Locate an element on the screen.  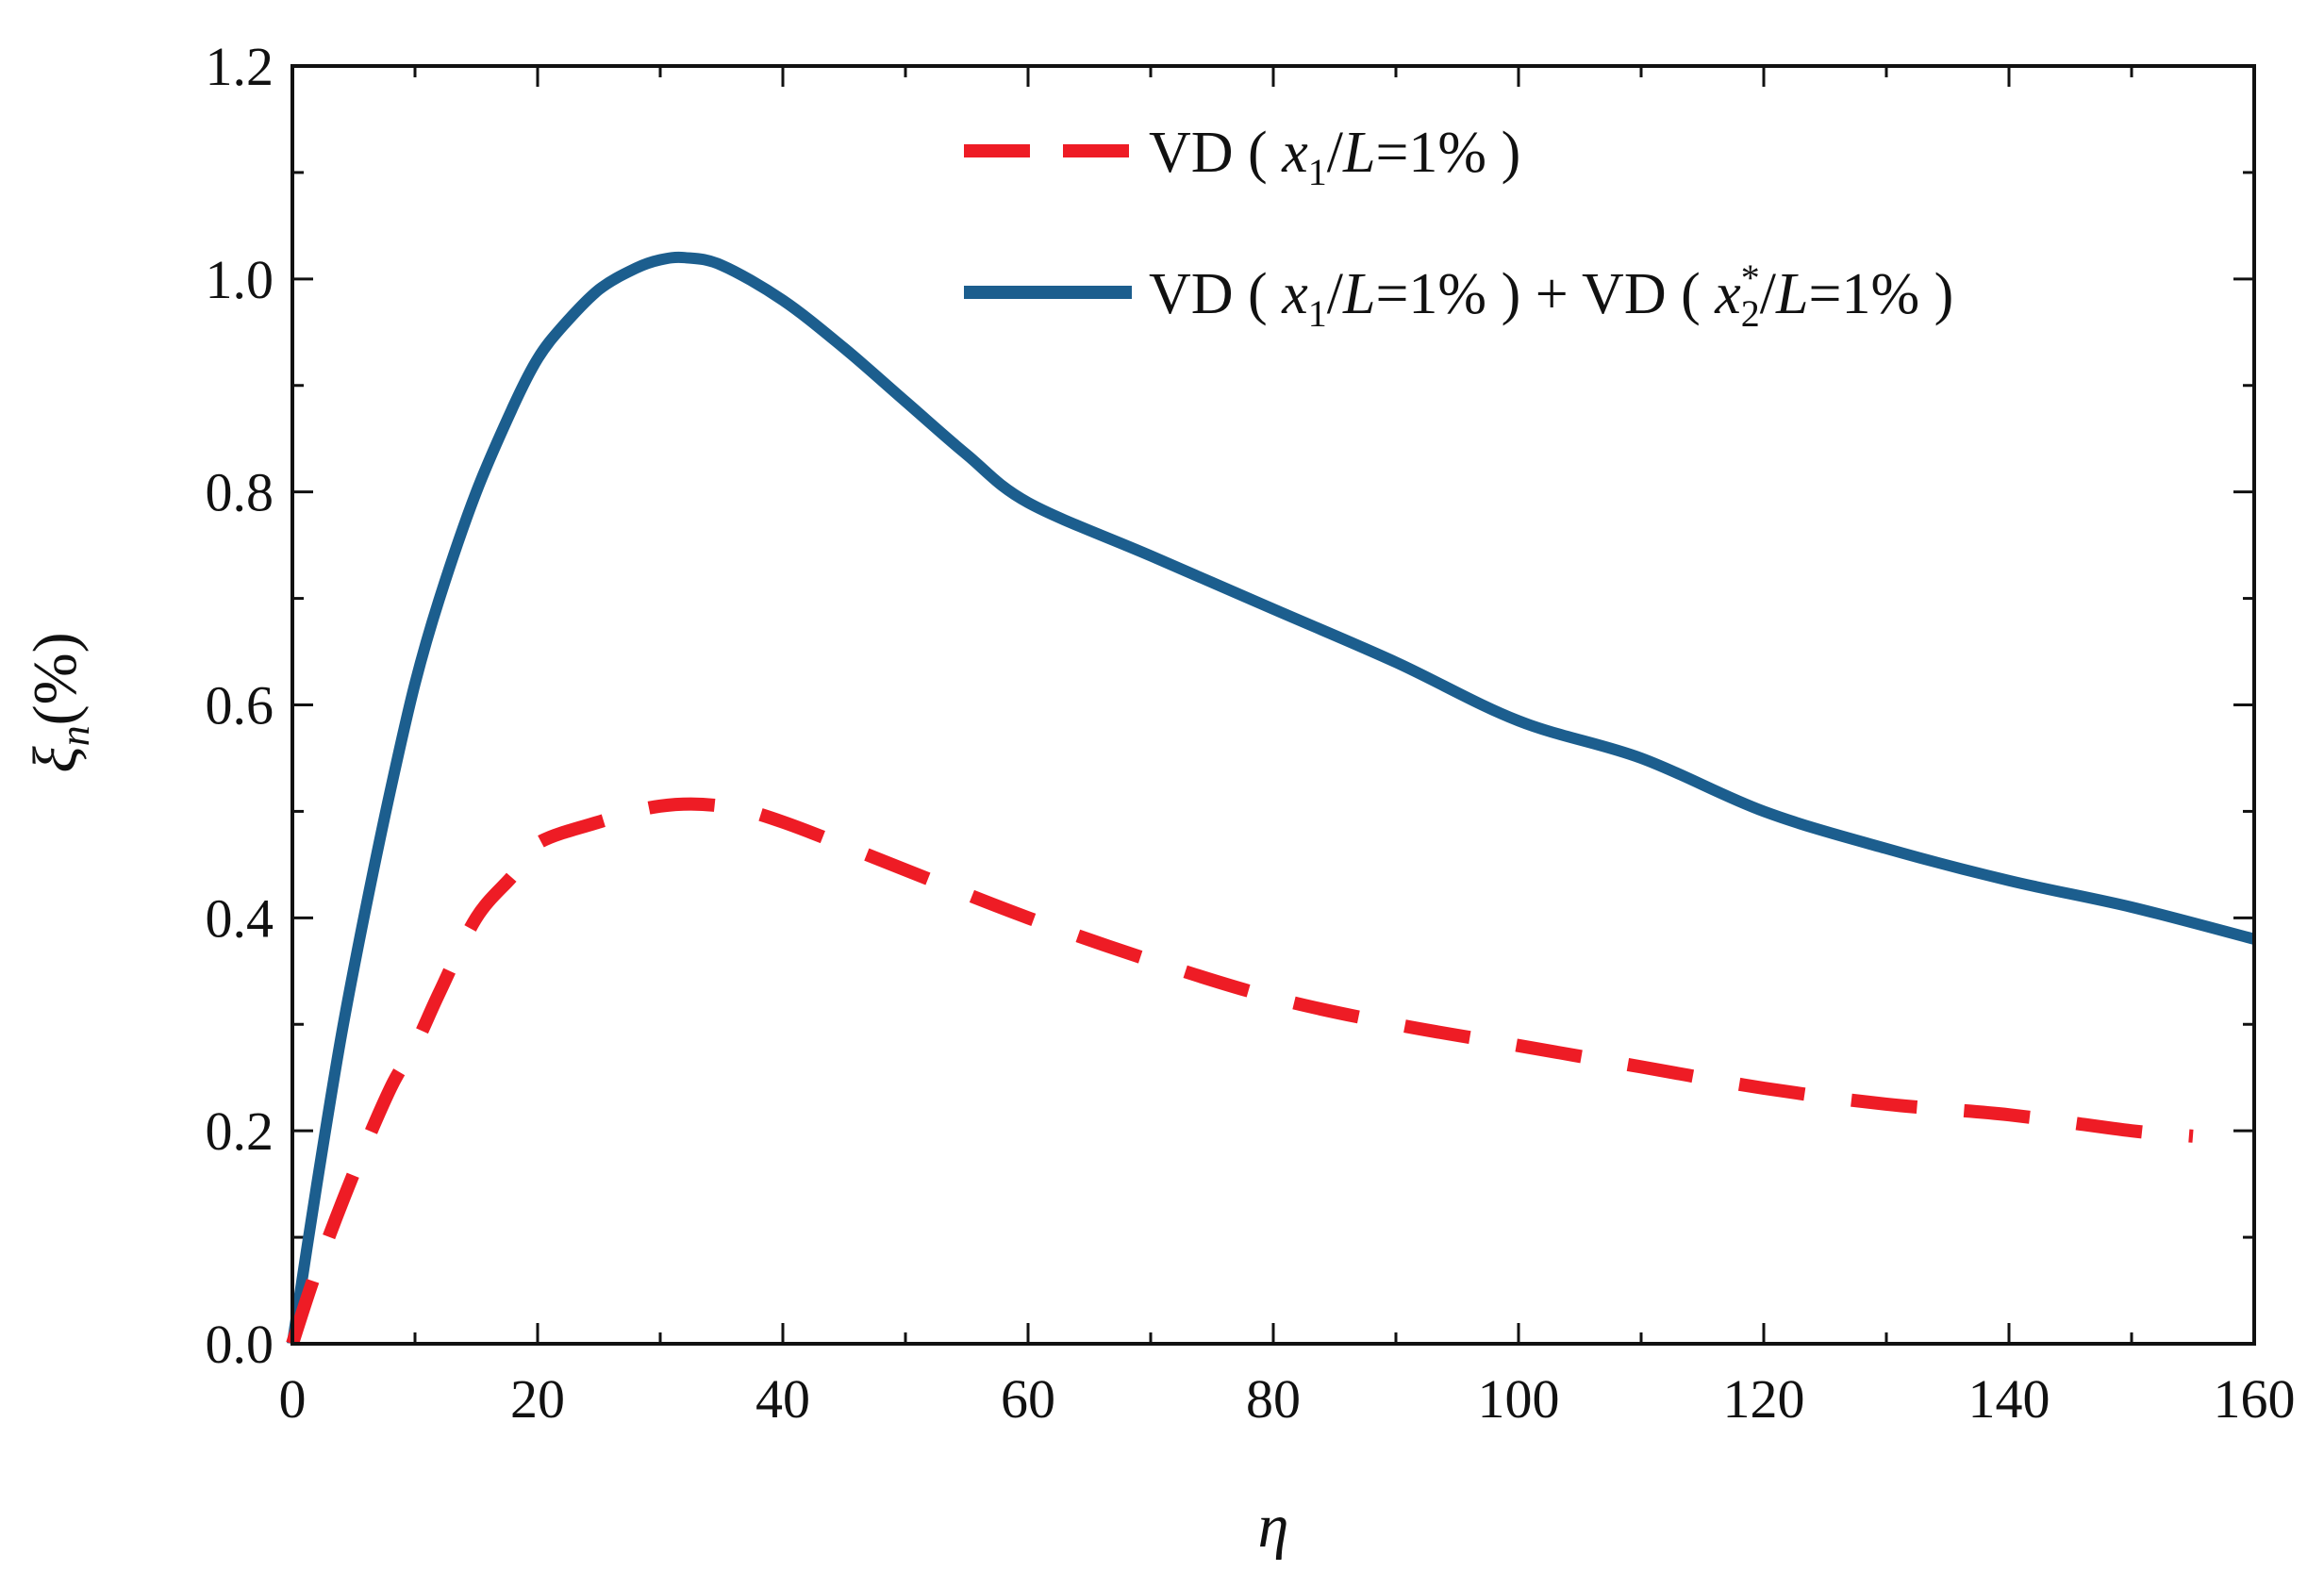
x-tick-label: 40 is located at coordinates (783, 1399).